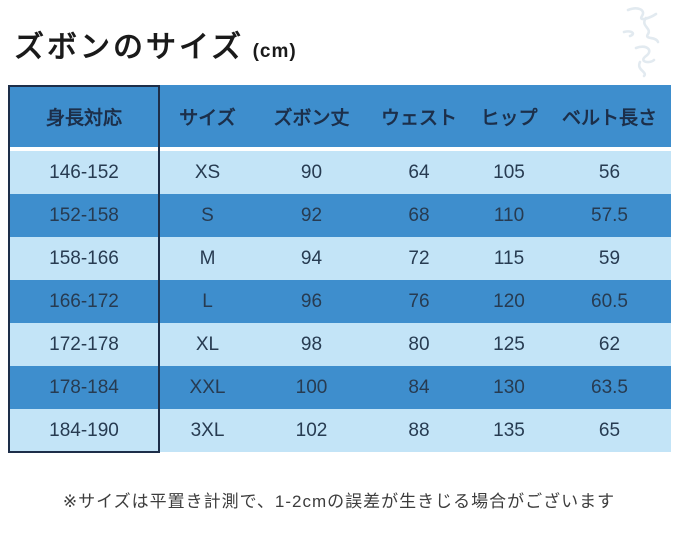 This screenshot has height=533, width=678. I want to click on table-row-xs: 146-152 XS 90 64 105 56, so click(339, 172).